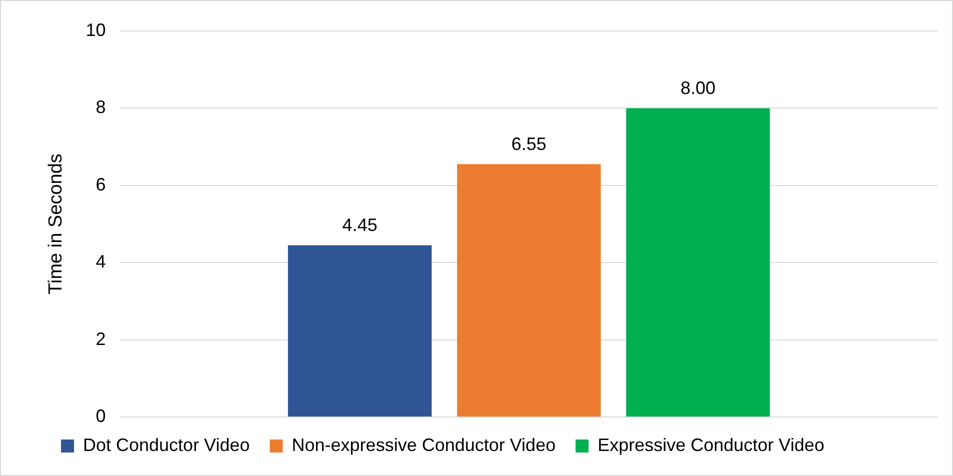 The height and width of the screenshot is (476, 953). I want to click on y-tick-label: 0, so click(101, 416).